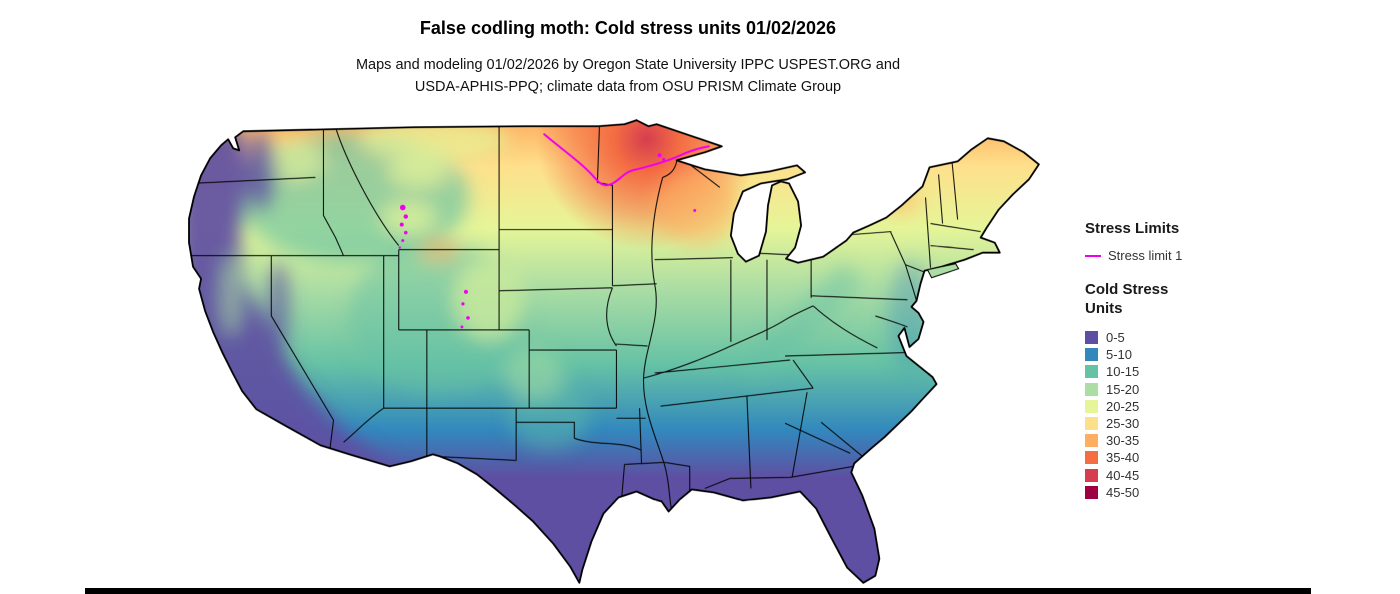  I want to click on cold-stress-units-title: Cold Stress Units, so click(1170, 299).